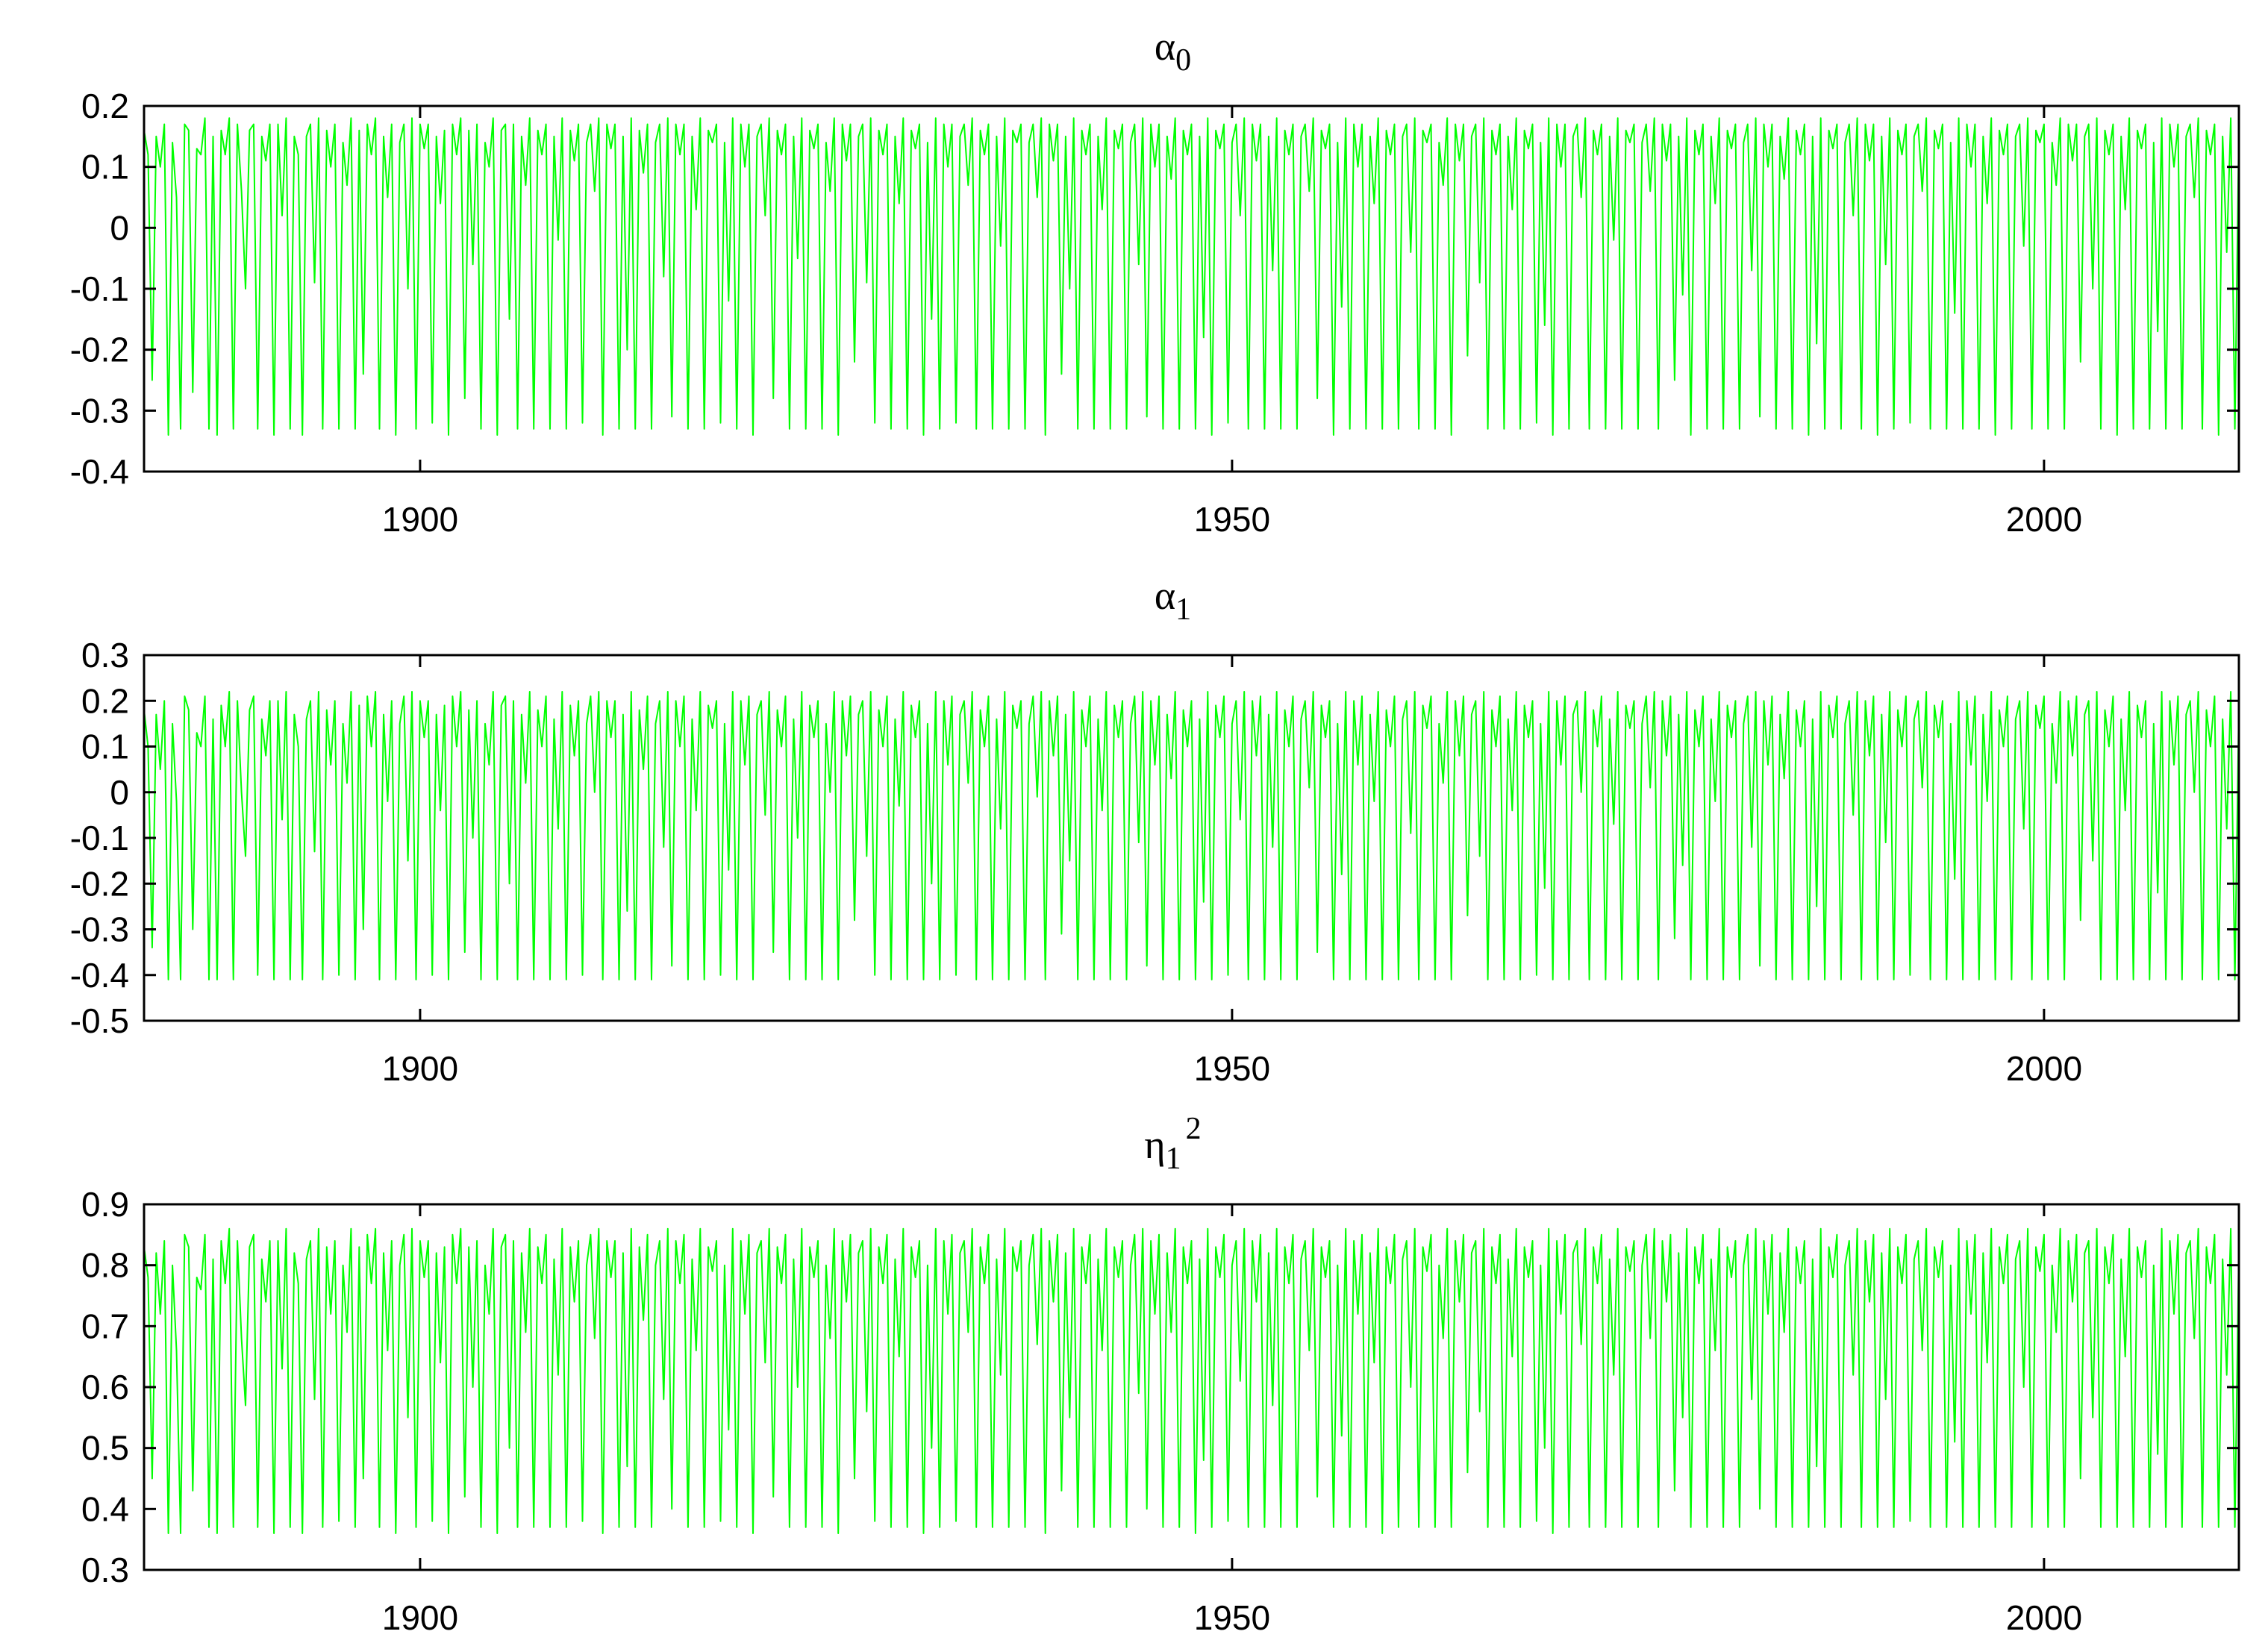 The image size is (2268, 1649). Describe the element at coordinates (105, 1204) in the screenshot. I see `y-tick-label: 0.9` at that location.